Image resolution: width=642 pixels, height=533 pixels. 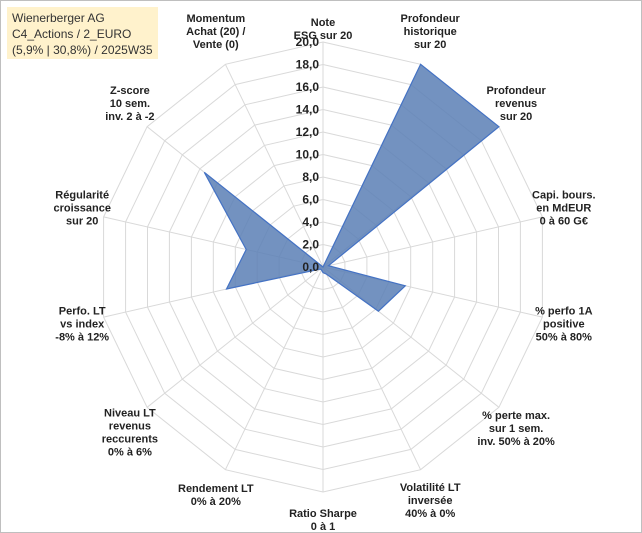 I want to click on axis-label-line: Perfo. LT, so click(x=82, y=312).